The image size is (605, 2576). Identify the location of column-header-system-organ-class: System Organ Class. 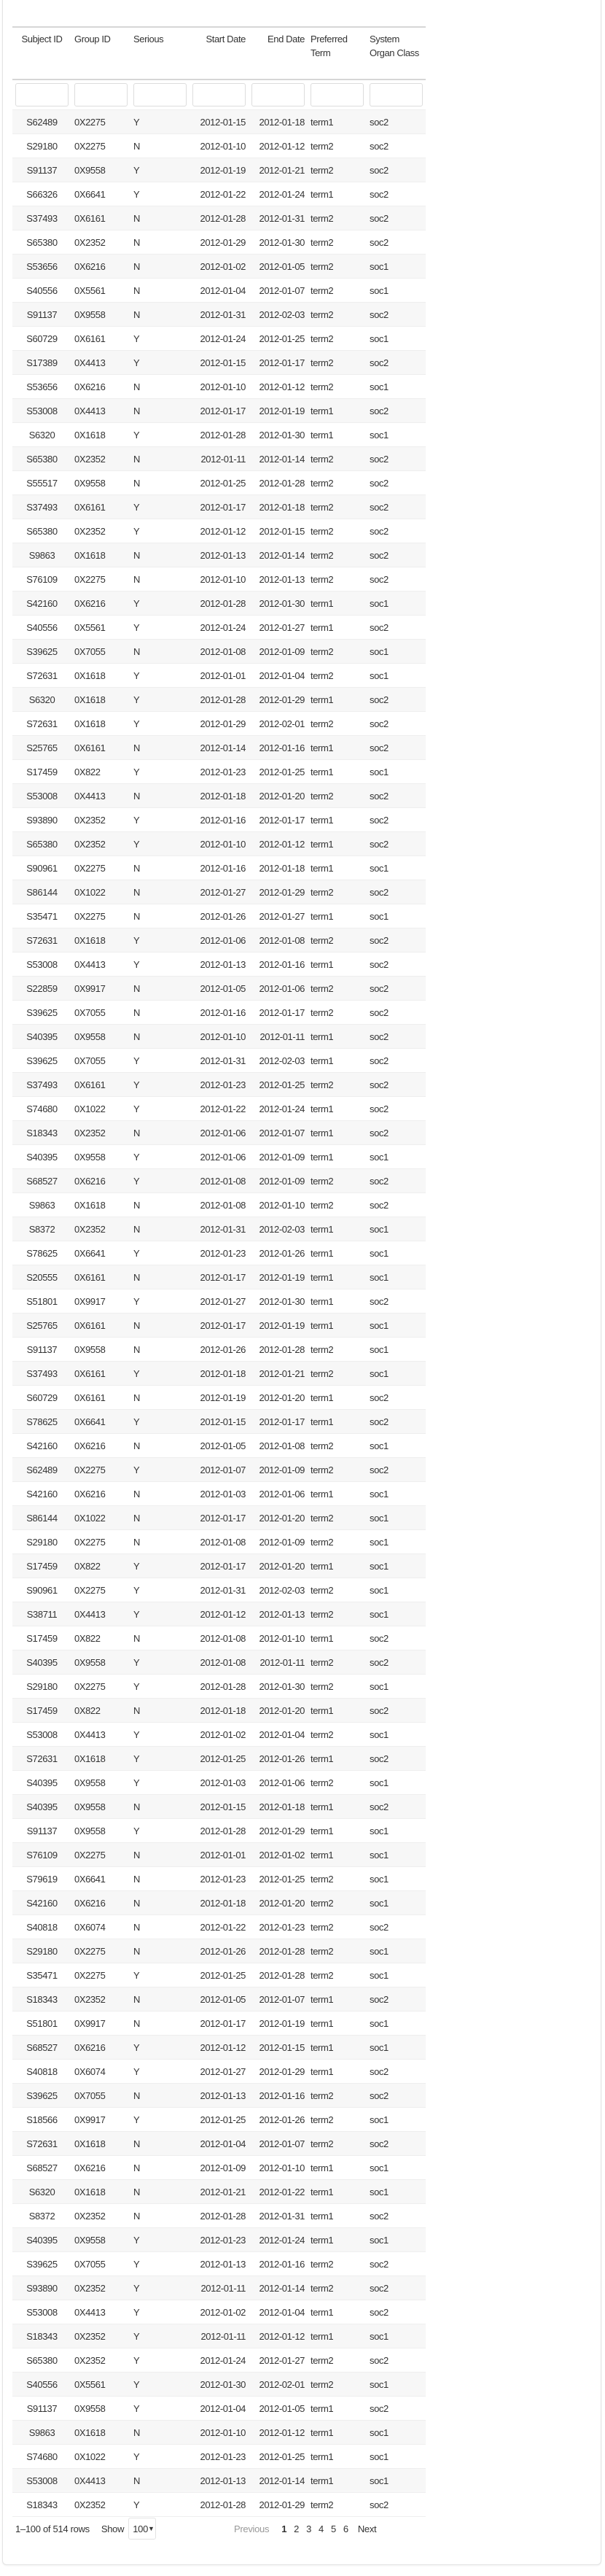
(396, 53).